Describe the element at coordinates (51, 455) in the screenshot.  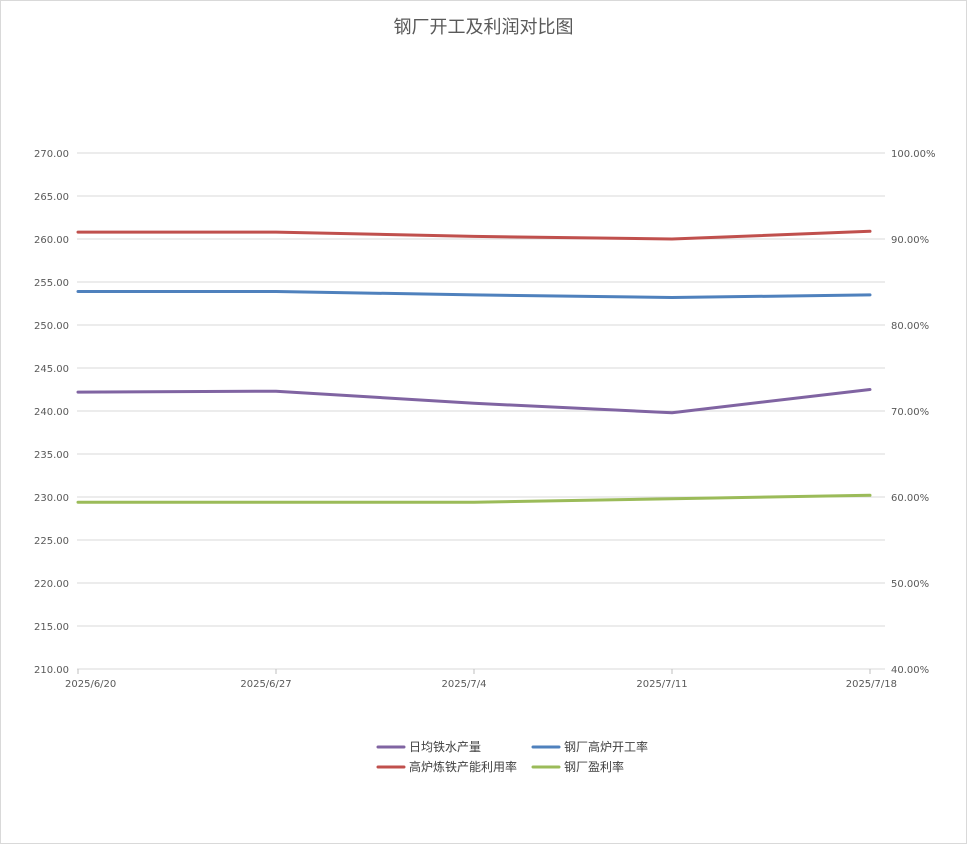
I see `y-left-tick-label: 235.00` at that location.